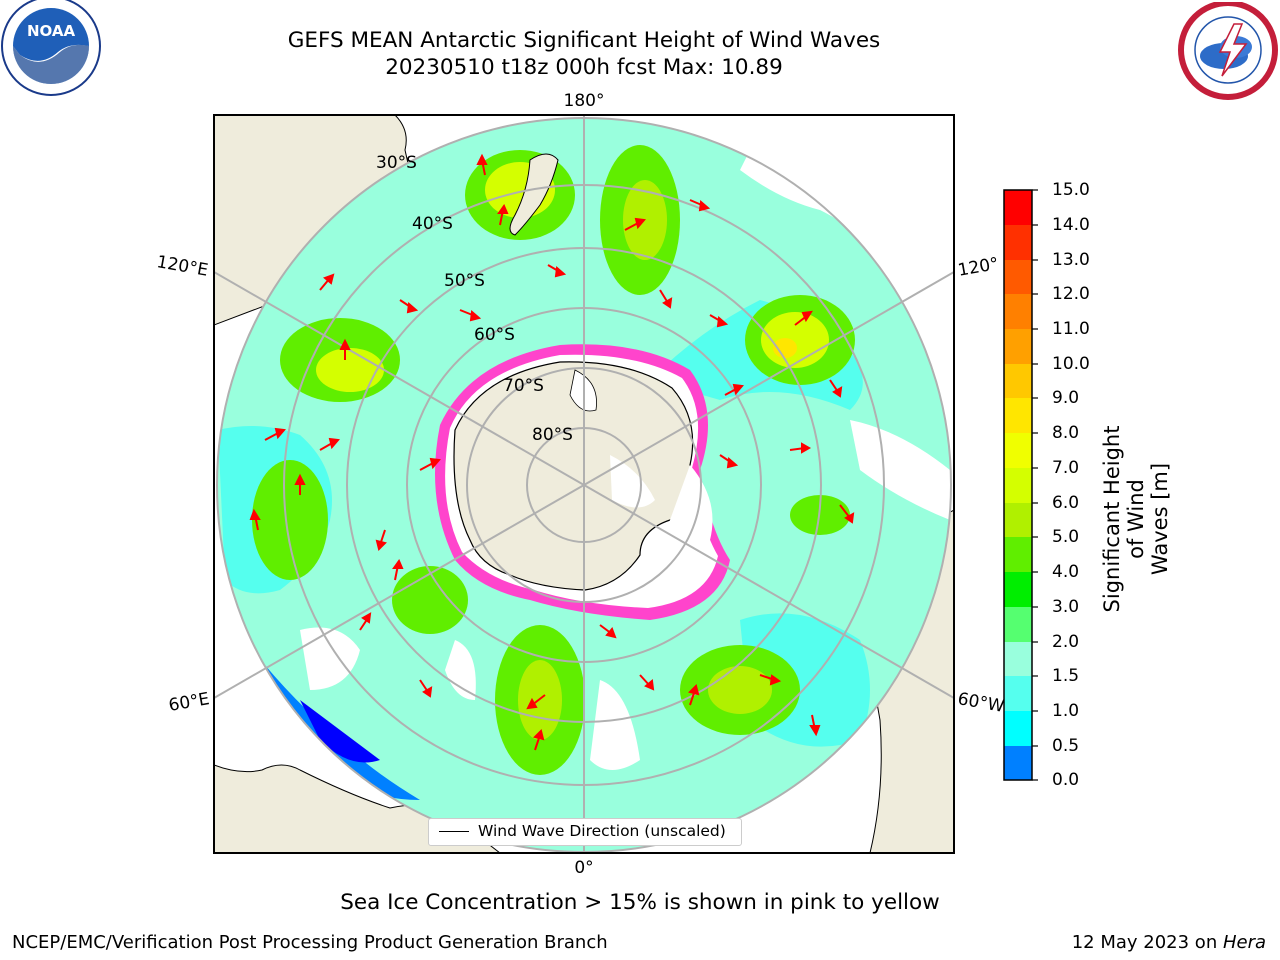  Describe the element at coordinates (981, 703) in the screenshot. I see `lon-label-lower-right: 60°W` at that location.